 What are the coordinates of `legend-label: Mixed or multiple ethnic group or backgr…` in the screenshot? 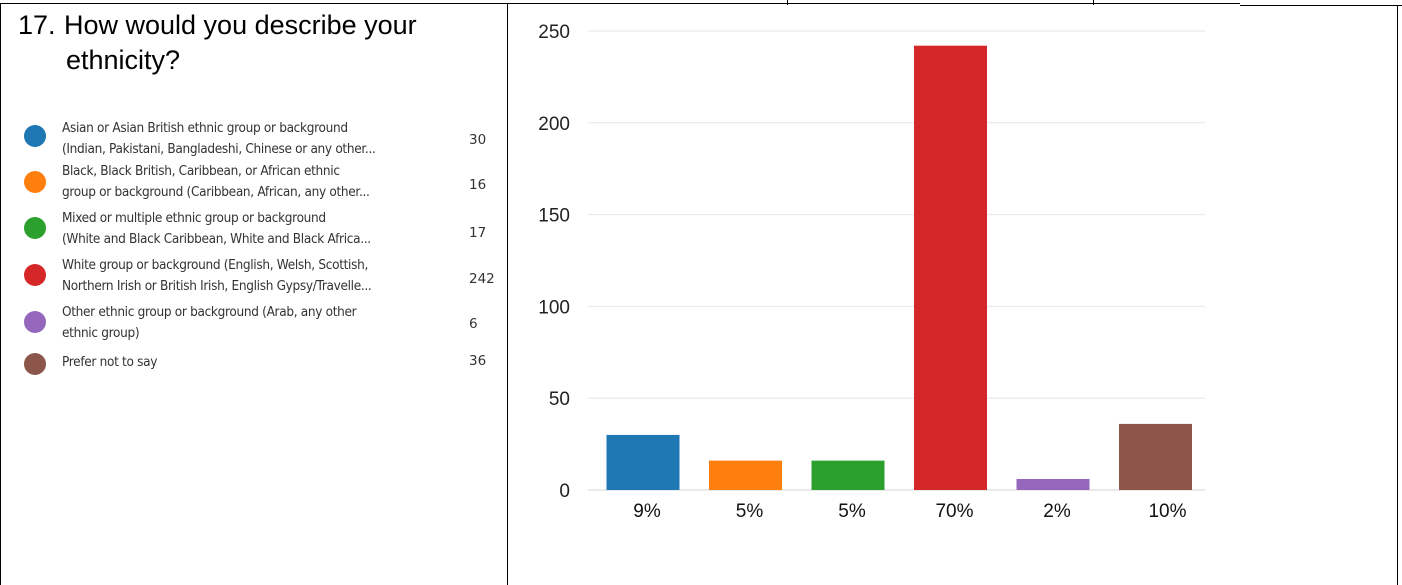 It's located at (223, 229).